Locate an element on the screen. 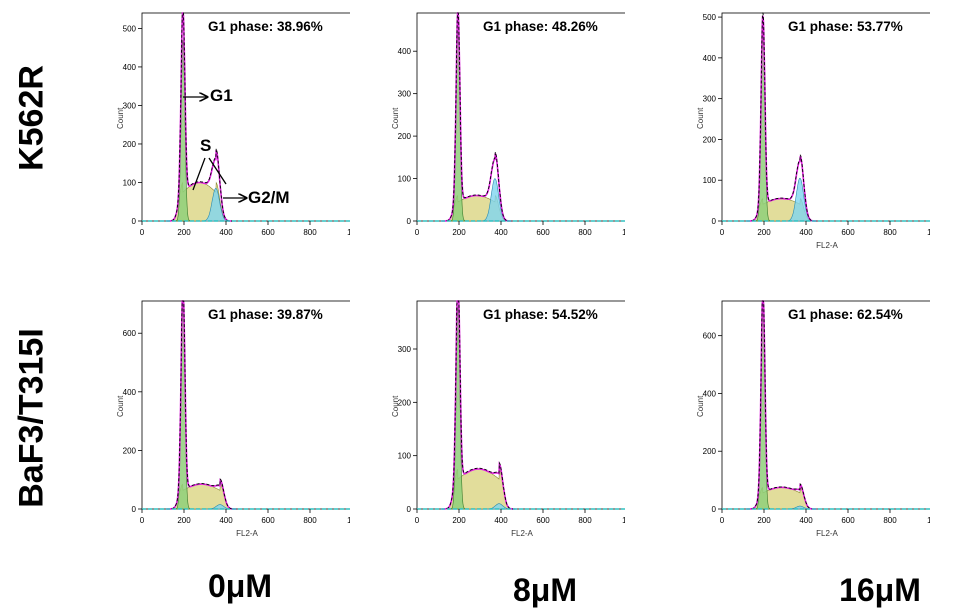 Image resolution: width=957 pixels, height=613 pixels. annotation-g1: G1 is located at coordinates (221, 95).